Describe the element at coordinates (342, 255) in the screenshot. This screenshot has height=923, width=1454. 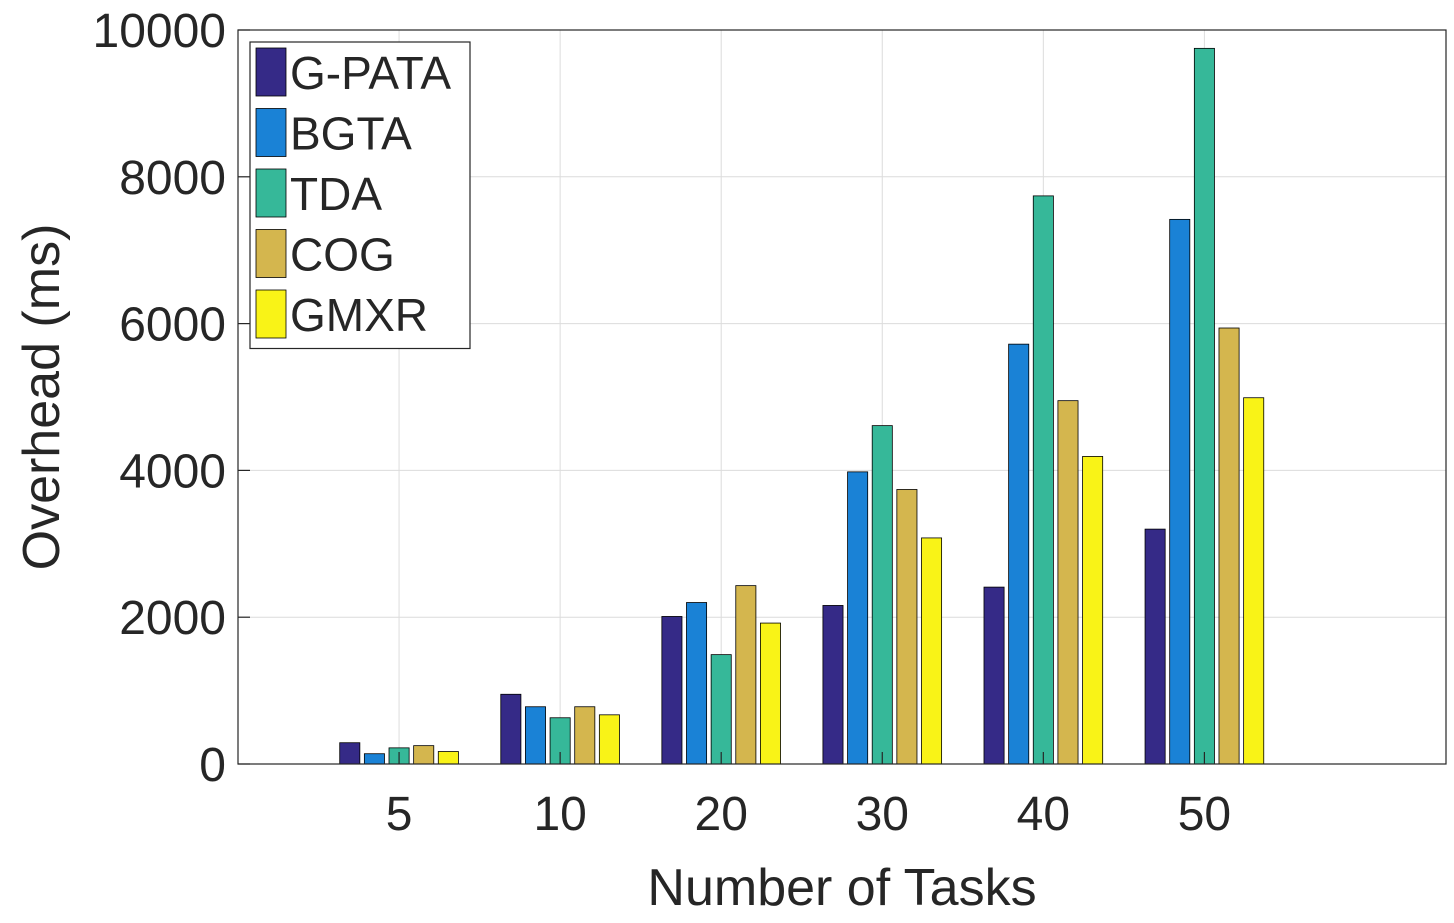
I see `legend-label-cog: COG` at that location.